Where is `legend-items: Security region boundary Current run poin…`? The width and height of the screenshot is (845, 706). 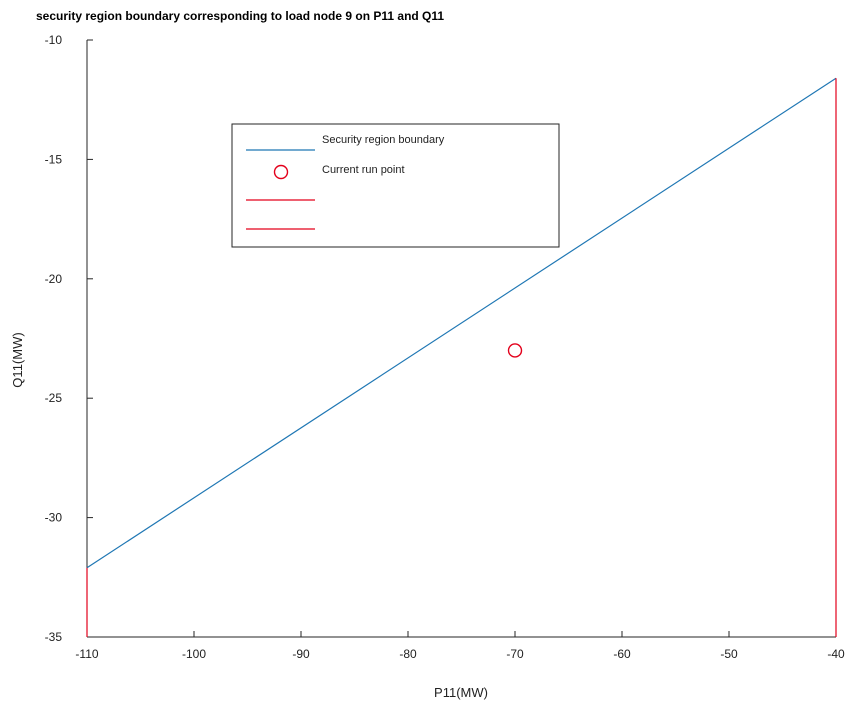
legend-items: Security region boundary Current run poin… is located at coordinates (345, 182).